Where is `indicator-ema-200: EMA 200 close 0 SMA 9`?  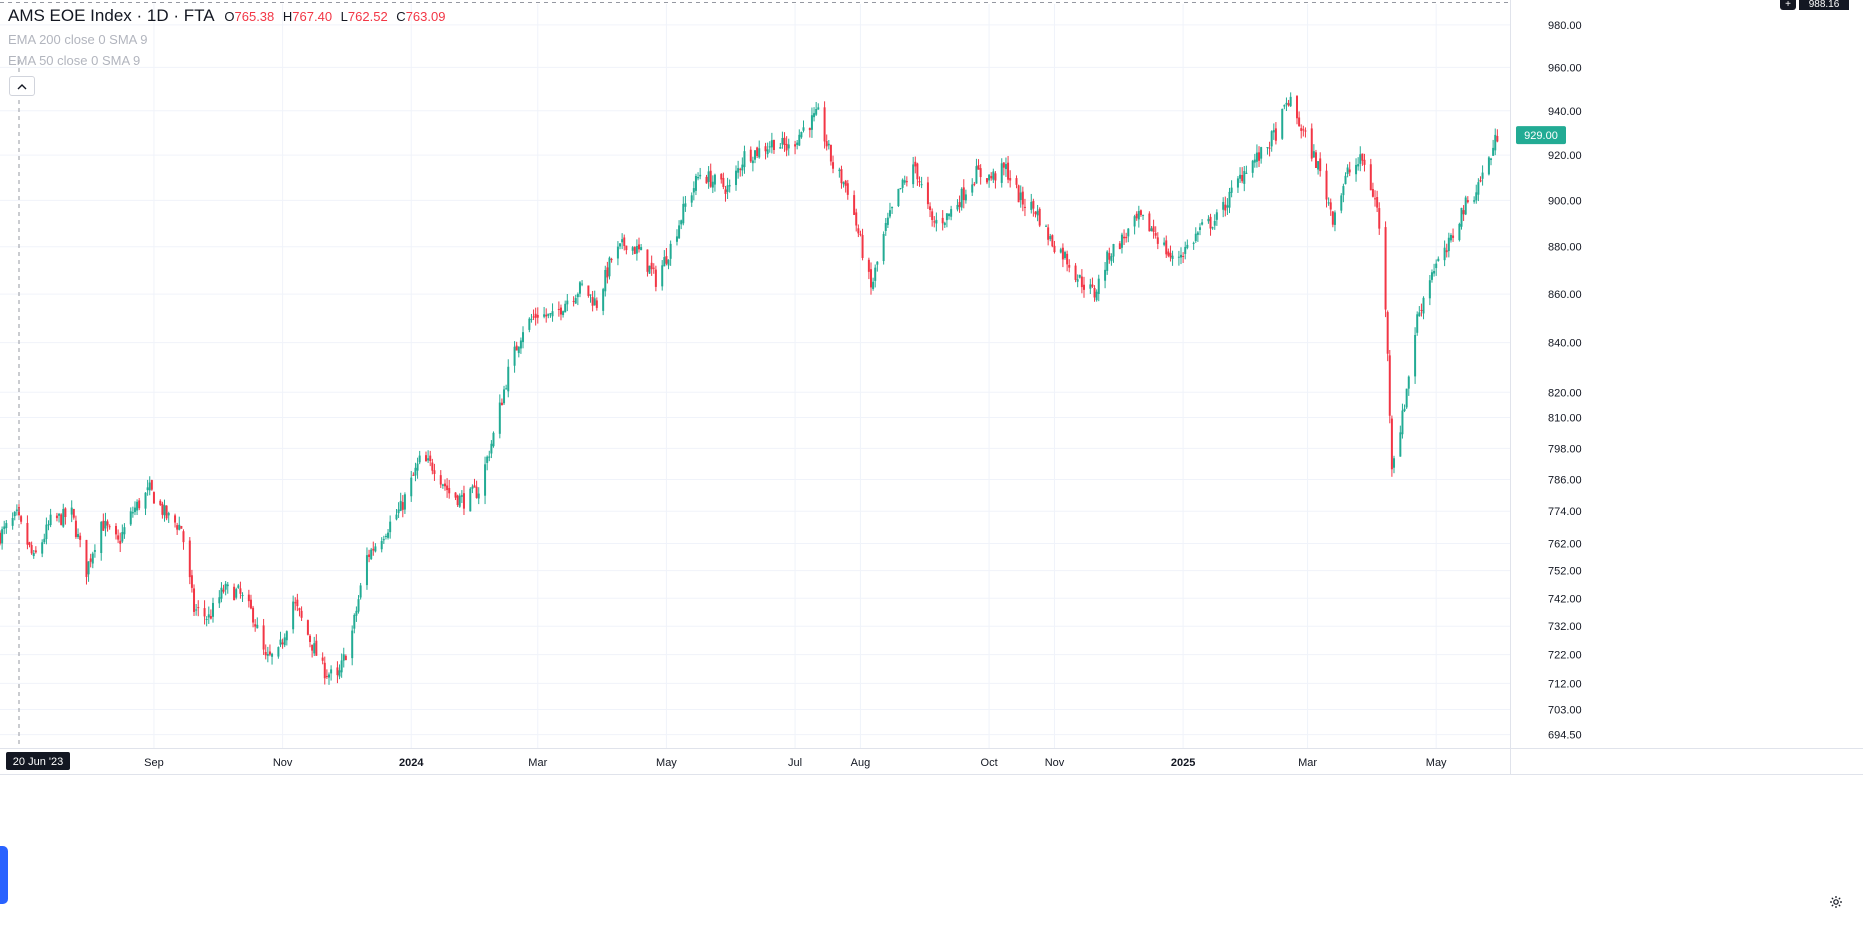 indicator-ema-200: EMA 200 close 0 SMA 9 is located at coordinates (78, 39).